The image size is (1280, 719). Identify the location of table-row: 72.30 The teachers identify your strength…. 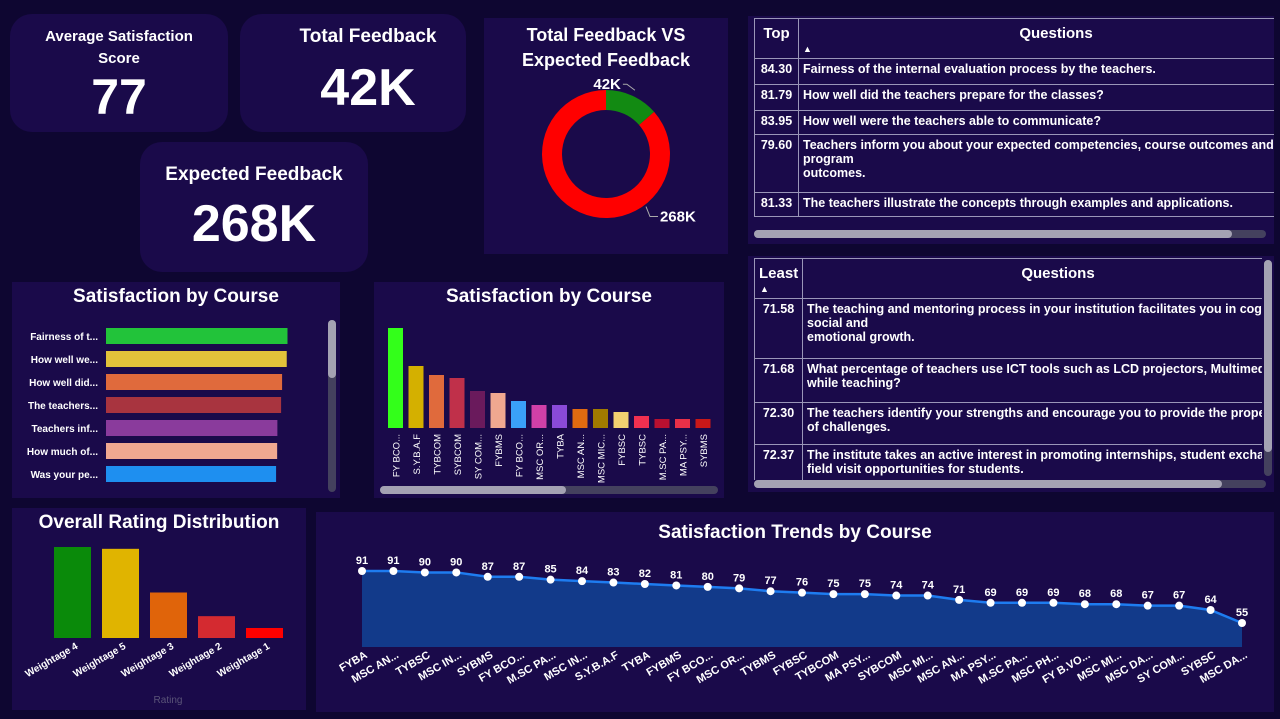
(1008, 423).